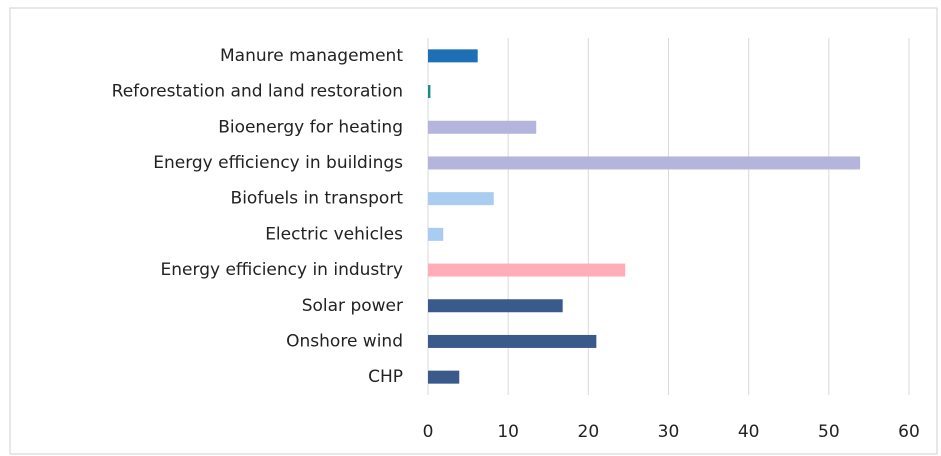  Describe the element at coordinates (385, 377) in the screenshot. I see `y-tick-label: CHP` at that location.